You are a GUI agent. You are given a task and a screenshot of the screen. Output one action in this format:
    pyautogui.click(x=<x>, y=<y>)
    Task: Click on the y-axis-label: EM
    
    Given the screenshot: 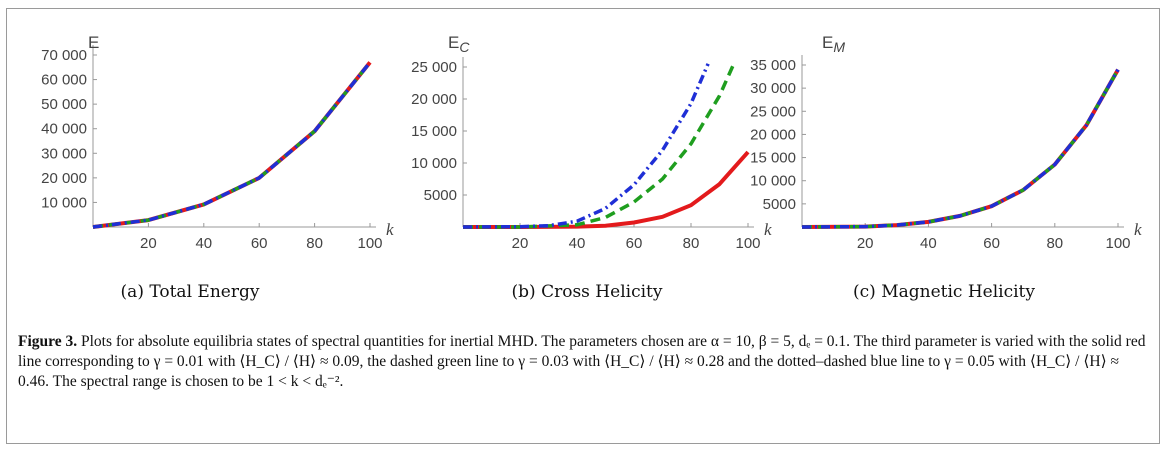 What is the action you would take?
    pyautogui.click(x=833, y=44)
    